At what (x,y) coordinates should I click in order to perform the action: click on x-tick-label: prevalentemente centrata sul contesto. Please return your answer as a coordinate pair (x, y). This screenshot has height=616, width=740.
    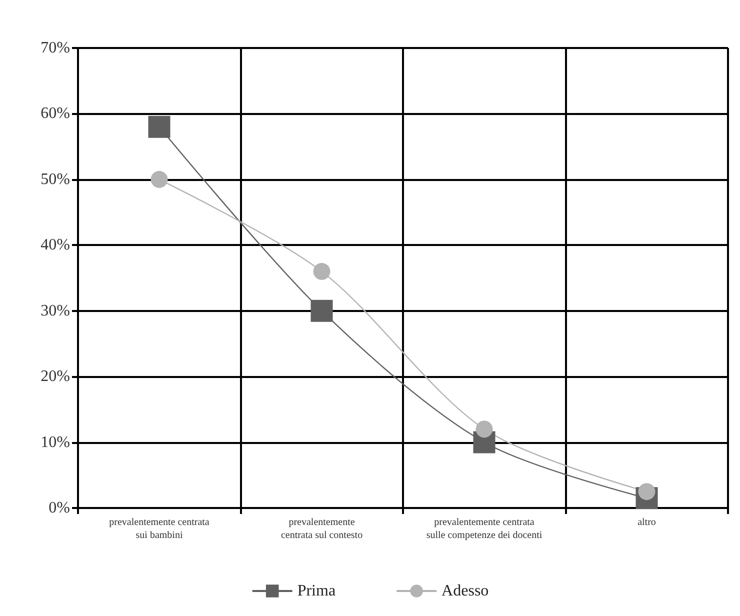
    Looking at the image, I should click on (321, 529).